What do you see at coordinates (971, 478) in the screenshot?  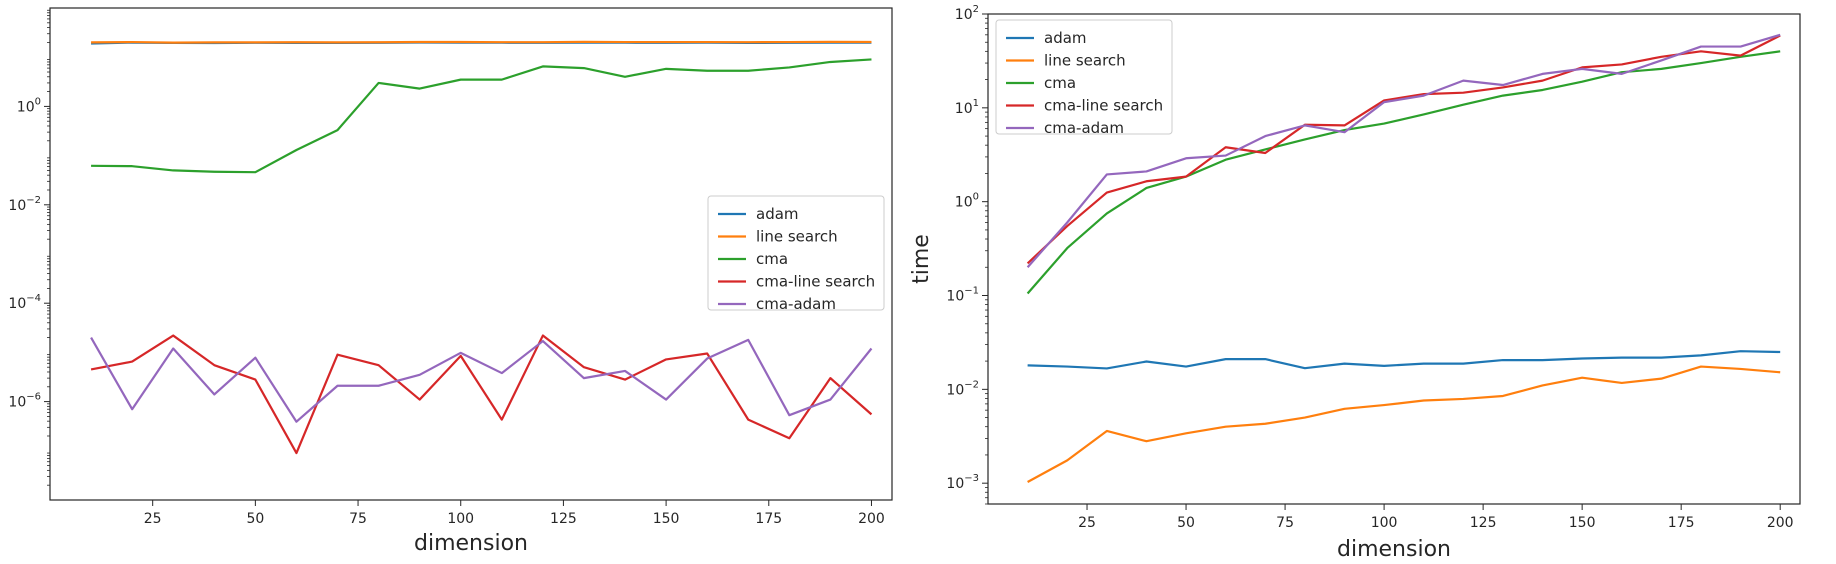 I see `y-tick-exponent: −3` at bounding box center [971, 478].